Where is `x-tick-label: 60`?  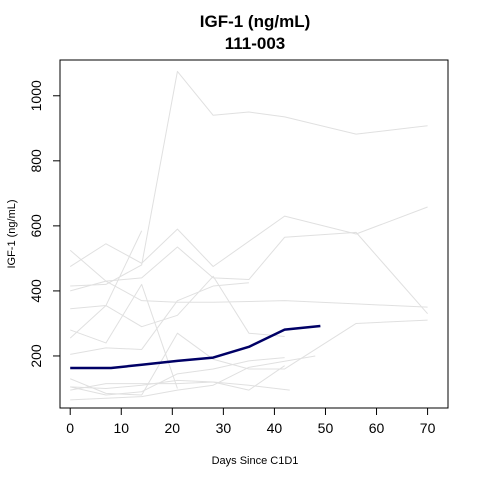
x-tick-label: 60 is located at coordinates (377, 428).